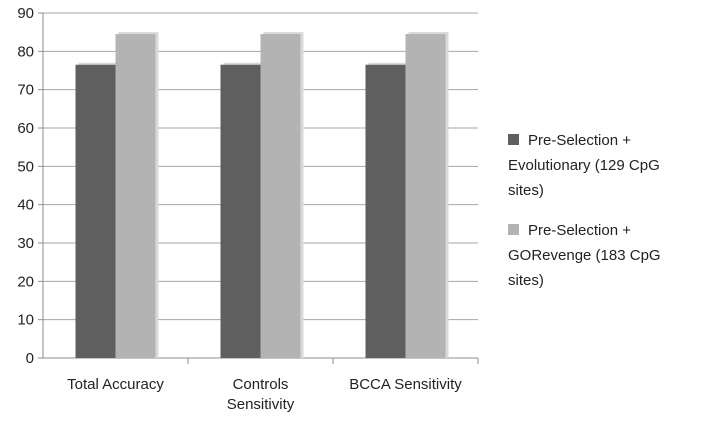 The height and width of the screenshot is (422, 716). What do you see at coordinates (30, 358) in the screenshot?
I see `y-tick-label: 0` at bounding box center [30, 358].